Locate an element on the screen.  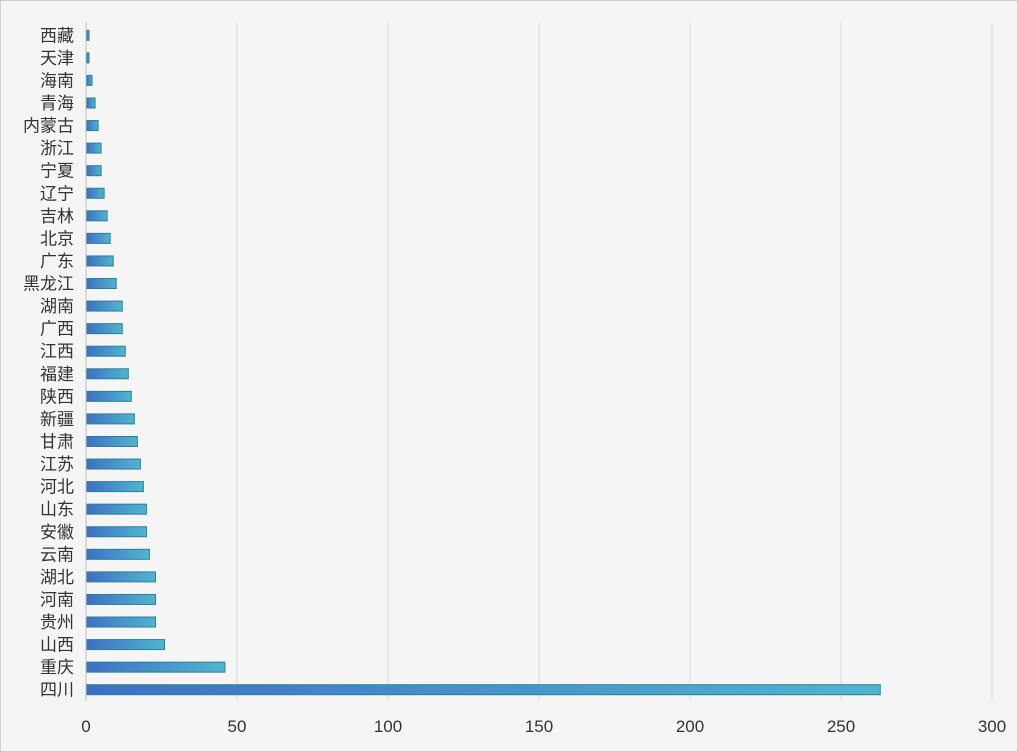
bar-青海 is located at coordinates (91, 103).